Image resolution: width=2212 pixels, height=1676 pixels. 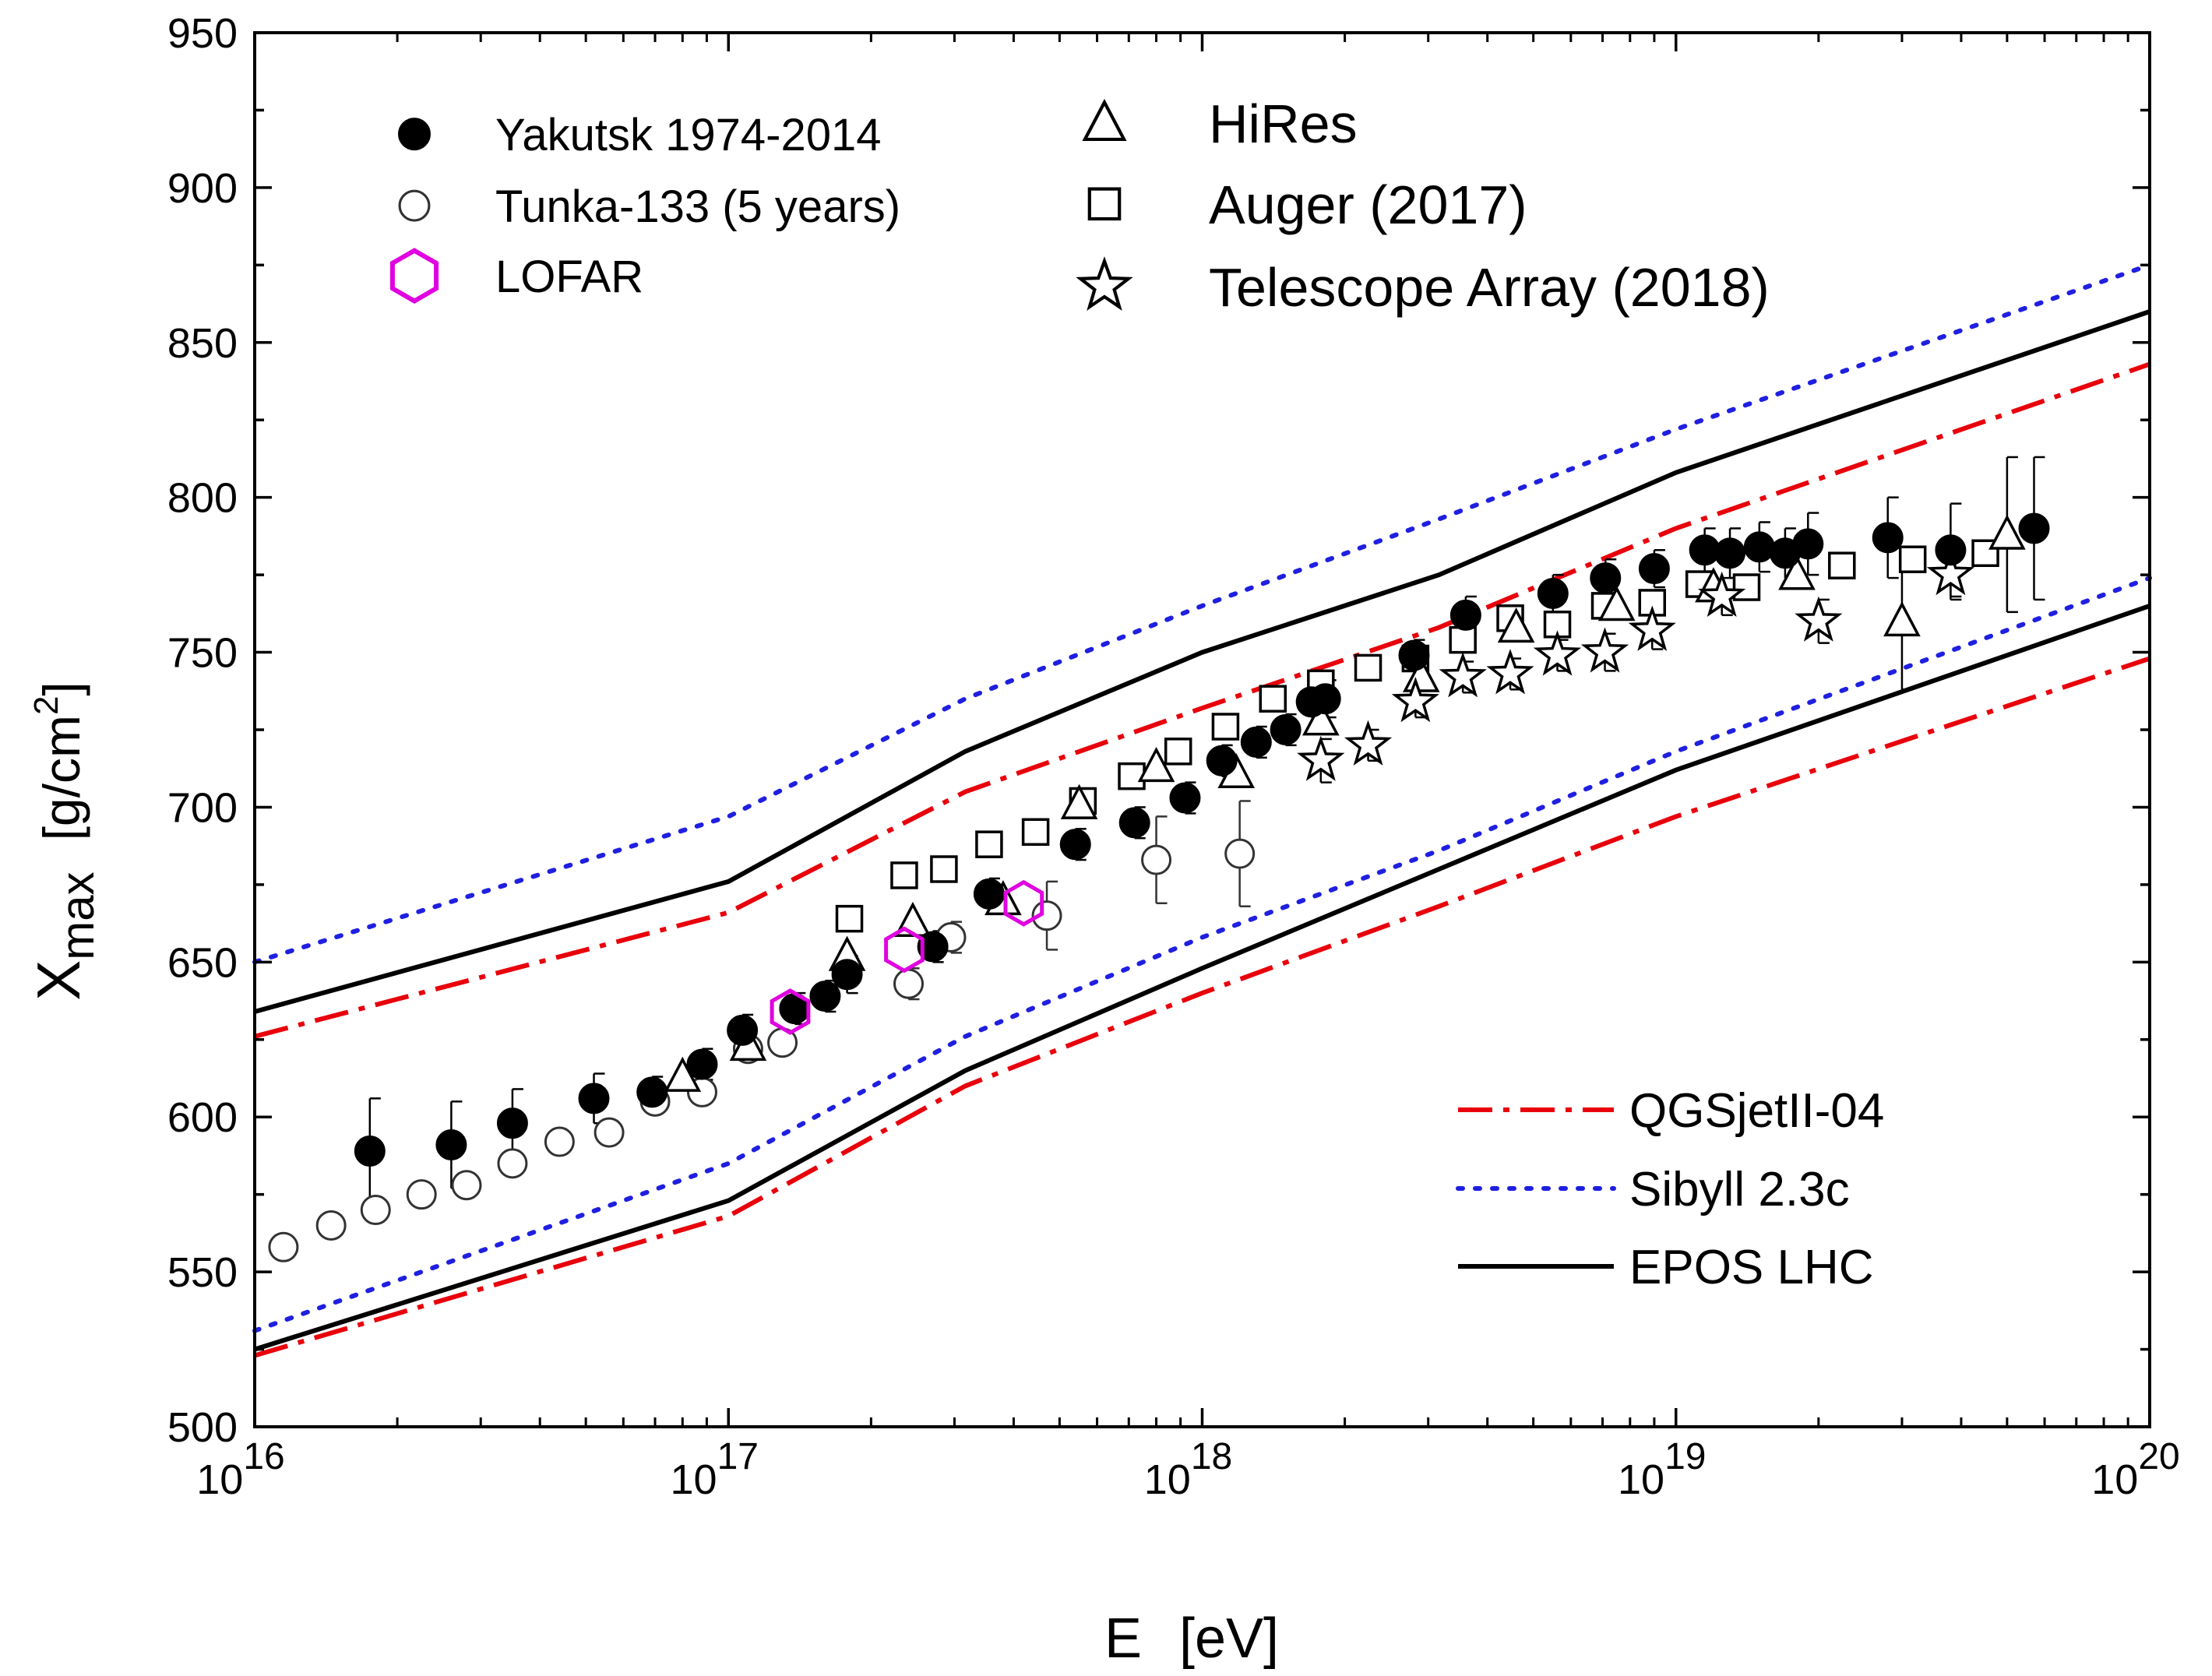 What do you see at coordinates (414, 276) in the screenshot?
I see `legend-marker-hexagon` at bounding box center [414, 276].